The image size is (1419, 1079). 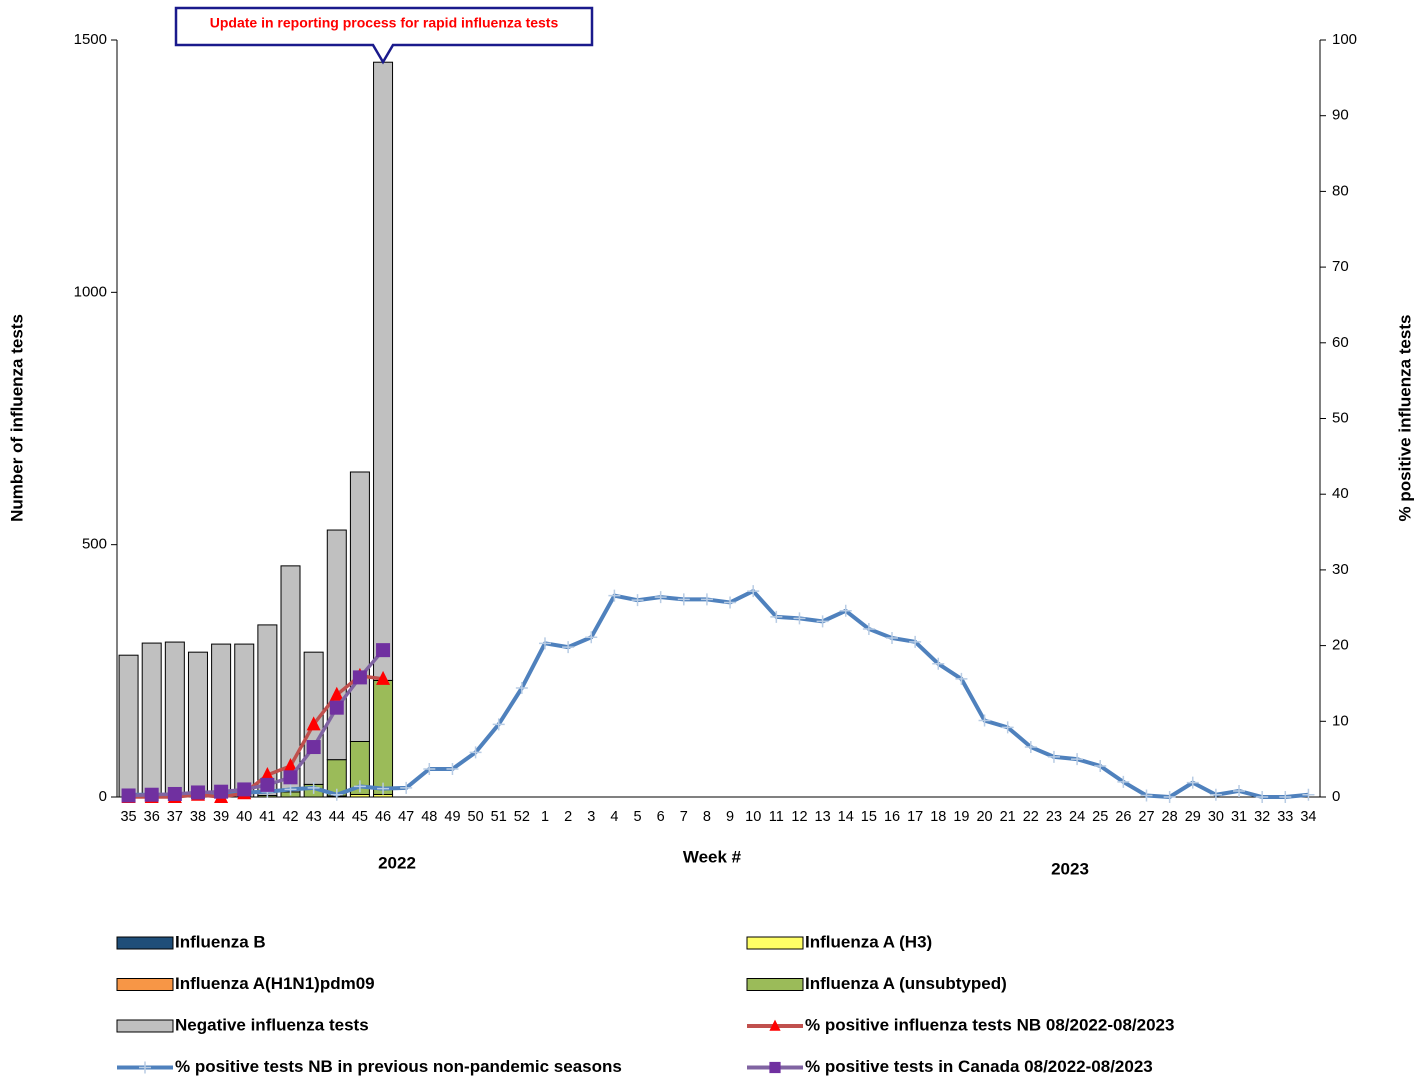 I want to click on x-tick-label: 33, so click(x=1285, y=817).